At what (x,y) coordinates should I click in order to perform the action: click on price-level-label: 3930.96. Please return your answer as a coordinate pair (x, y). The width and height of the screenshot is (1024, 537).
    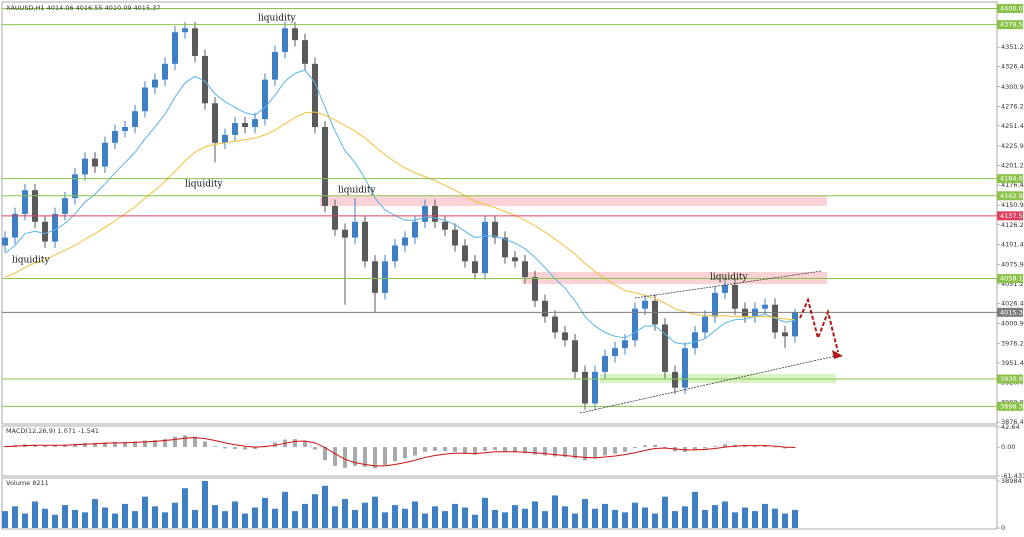
    Looking at the image, I should click on (1012, 379).